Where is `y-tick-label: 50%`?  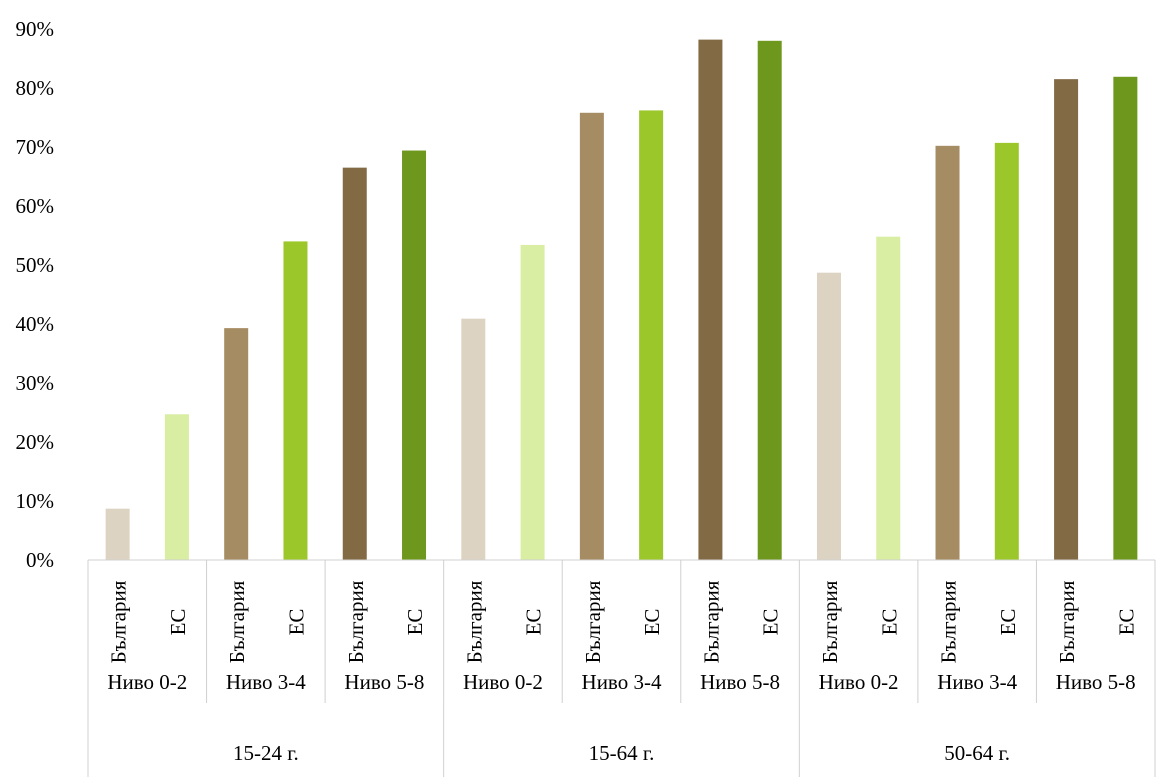
y-tick-label: 50% is located at coordinates (35, 265).